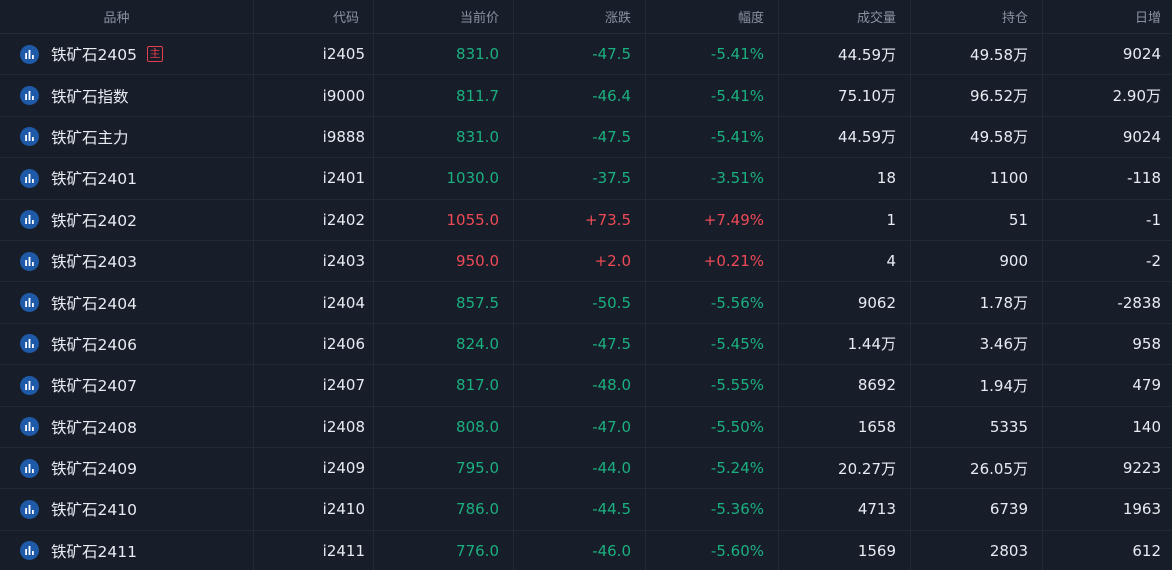  I want to click on name-cell: 铁矿石2410, so click(127, 509).